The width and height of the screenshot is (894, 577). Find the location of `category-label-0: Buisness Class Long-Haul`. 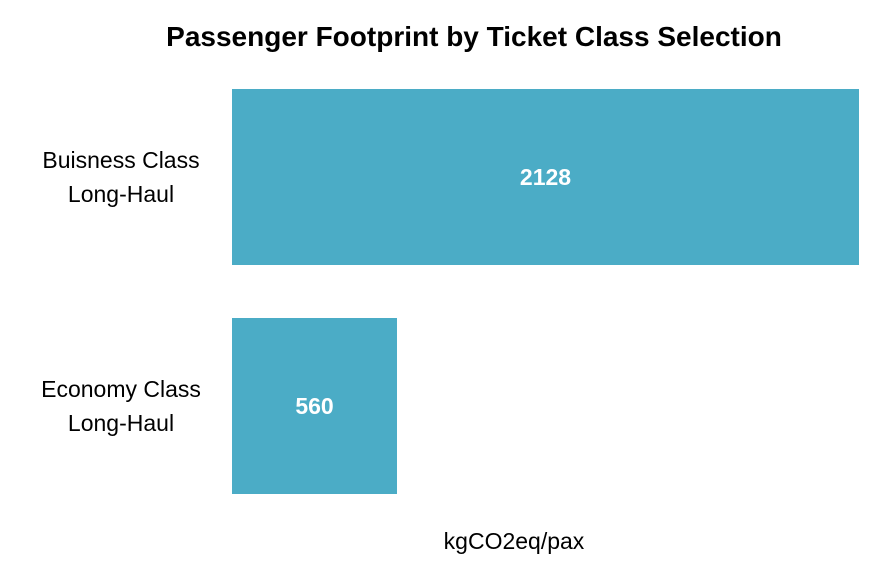

category-label-0: Buisness Class Long-Haul is located at coordinates (120, 177).